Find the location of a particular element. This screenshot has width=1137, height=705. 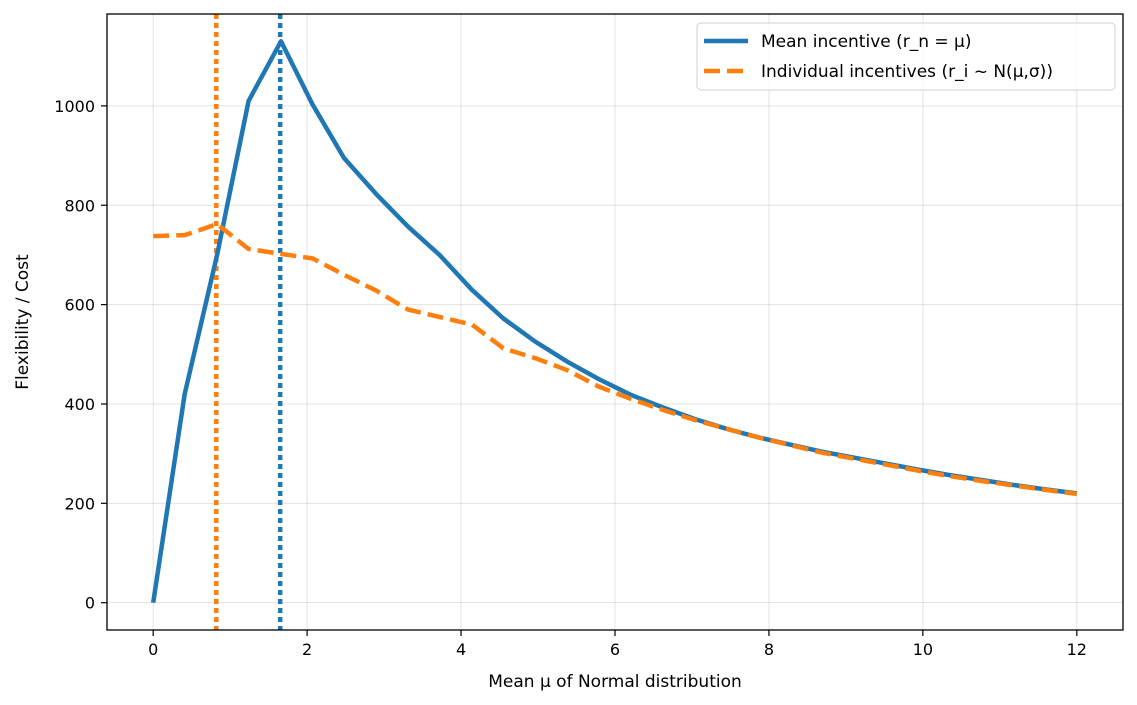

legend-label-mean-incentive: Mean incentive (r_n = μ) is located at coordinates (866, 42).